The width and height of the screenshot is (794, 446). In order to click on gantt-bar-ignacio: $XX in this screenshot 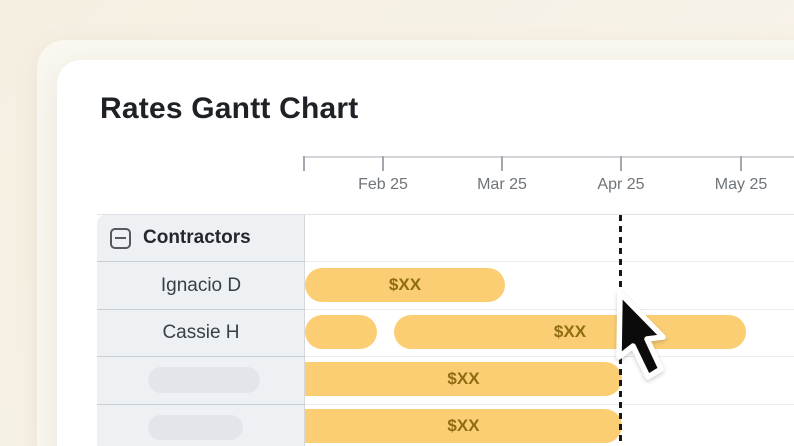, I will do `click(405, 285)`.